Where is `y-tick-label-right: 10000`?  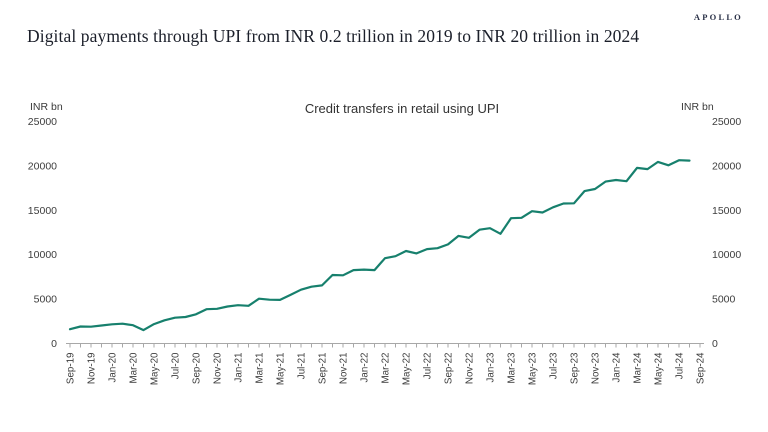
y-tick-label-right: 10000 is located at coordinates (726, 255).